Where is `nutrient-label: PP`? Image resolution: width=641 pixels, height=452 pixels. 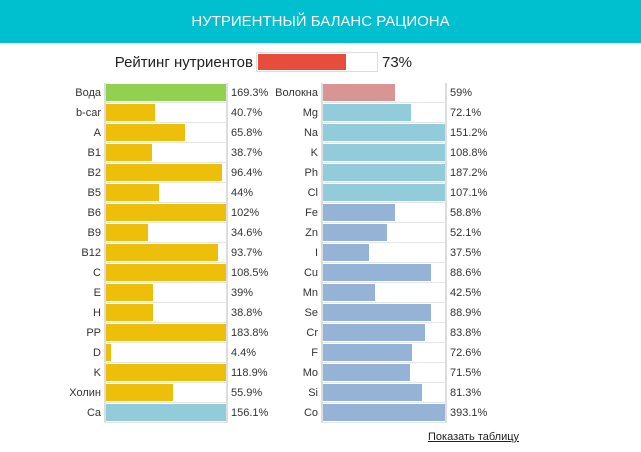 nutrient-label: PP is located at coordinates (93, 333).